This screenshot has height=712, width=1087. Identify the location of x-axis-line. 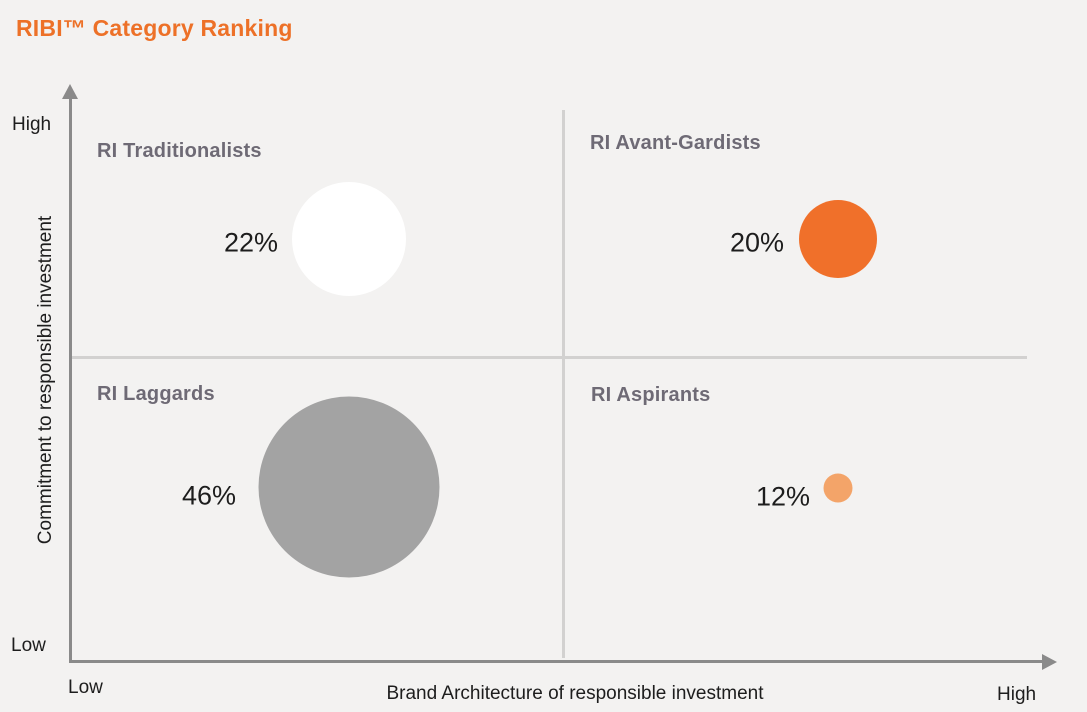
(557, 661).